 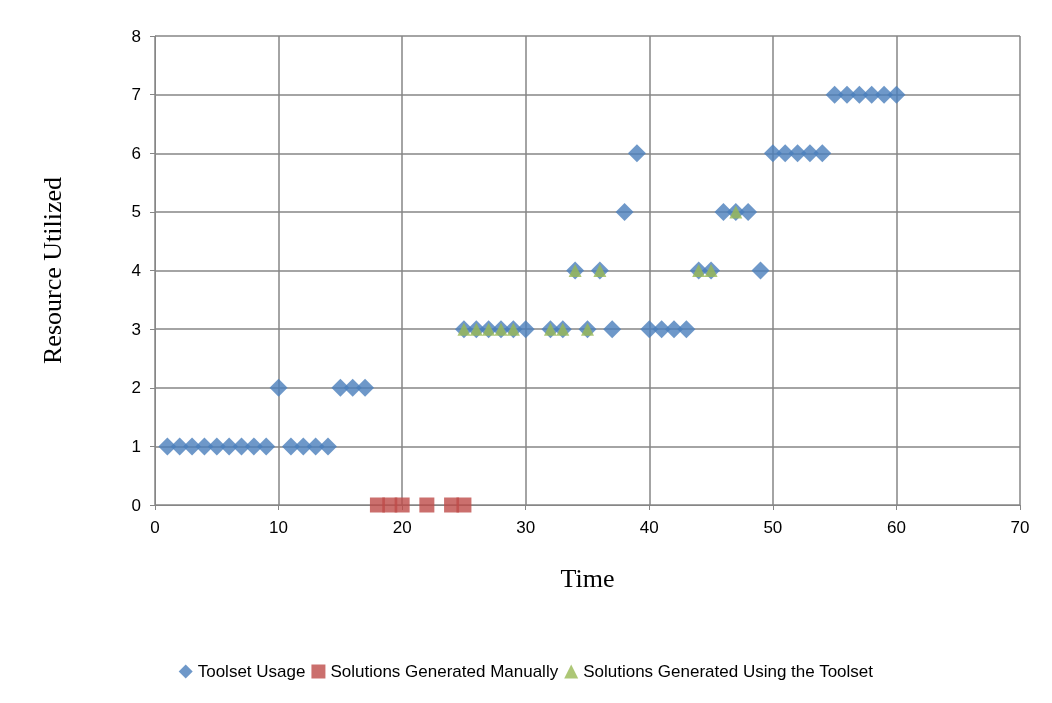 I want to click on x-tick-label: 0, so click(x=155, y=527).